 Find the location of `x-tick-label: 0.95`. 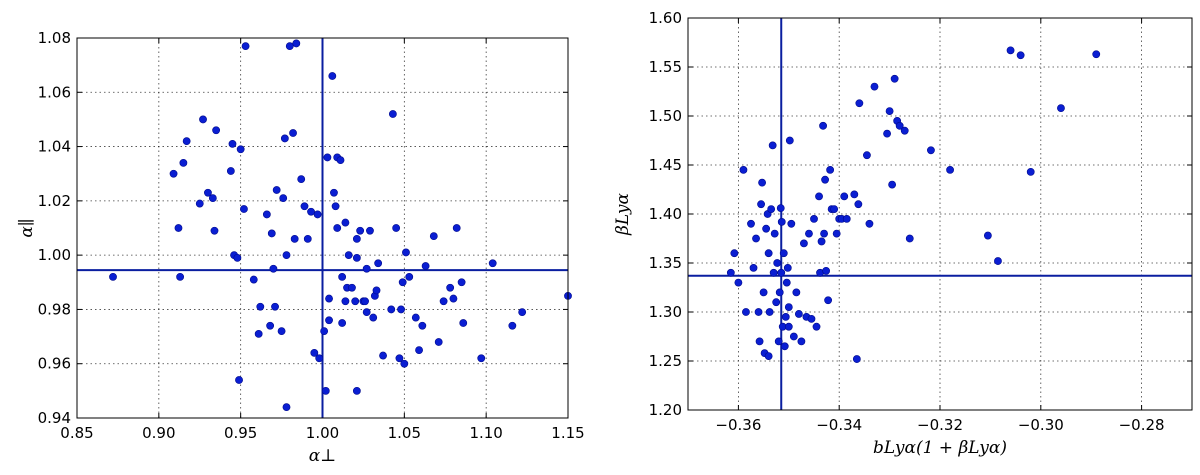

x-tick-label: 0.95 is located at coordinates (240, 433).